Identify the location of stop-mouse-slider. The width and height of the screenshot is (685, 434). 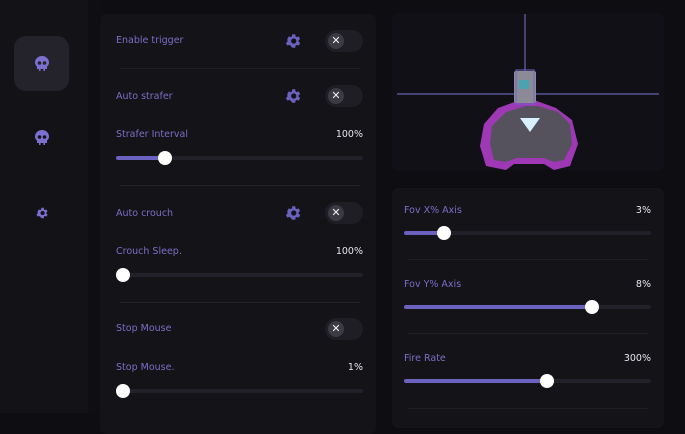
(239, 391).